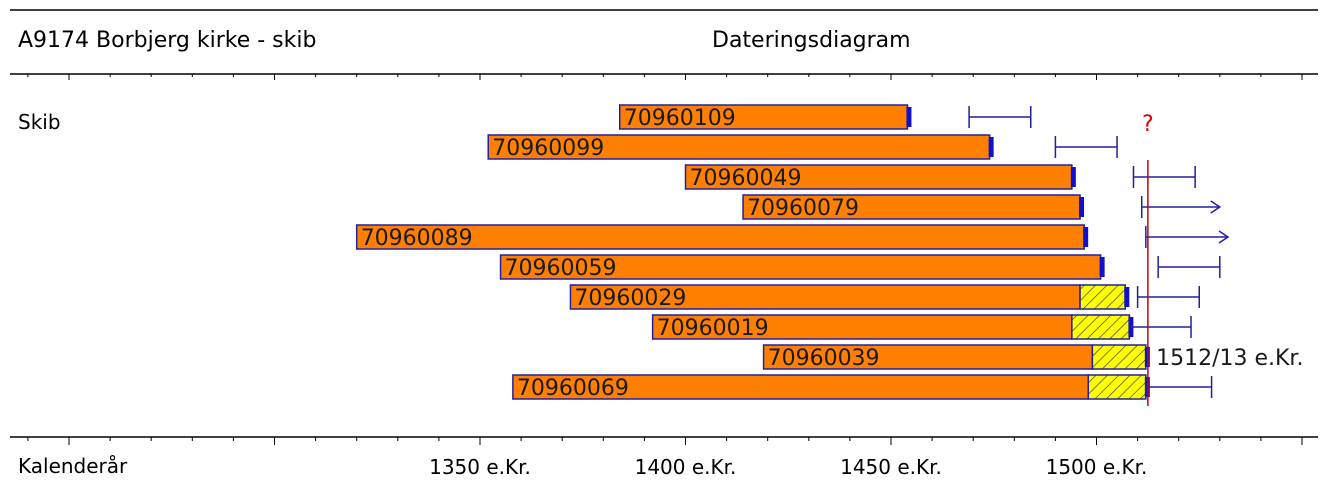  Describe the element at coordinates (802, 147) in the screenshot. I see `sample-row: 70960099` at that location.